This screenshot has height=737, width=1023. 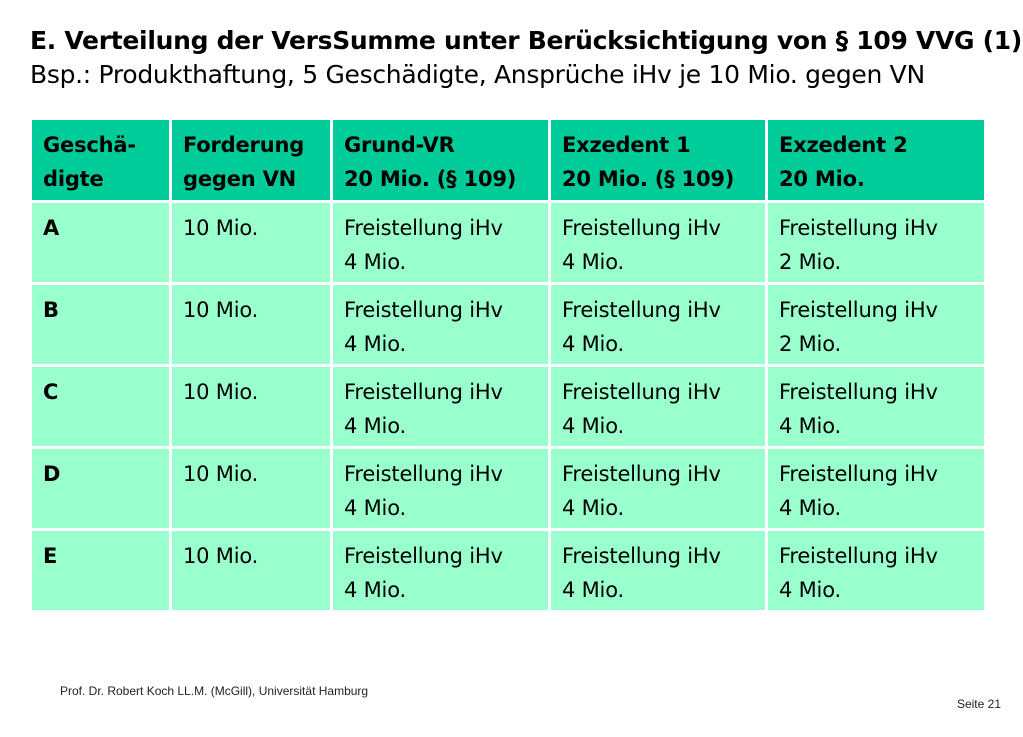 What do you see at coordinates (244, 145) in the screenshot?
I see `header-text: Forderung` at bounding box center [244, 145].